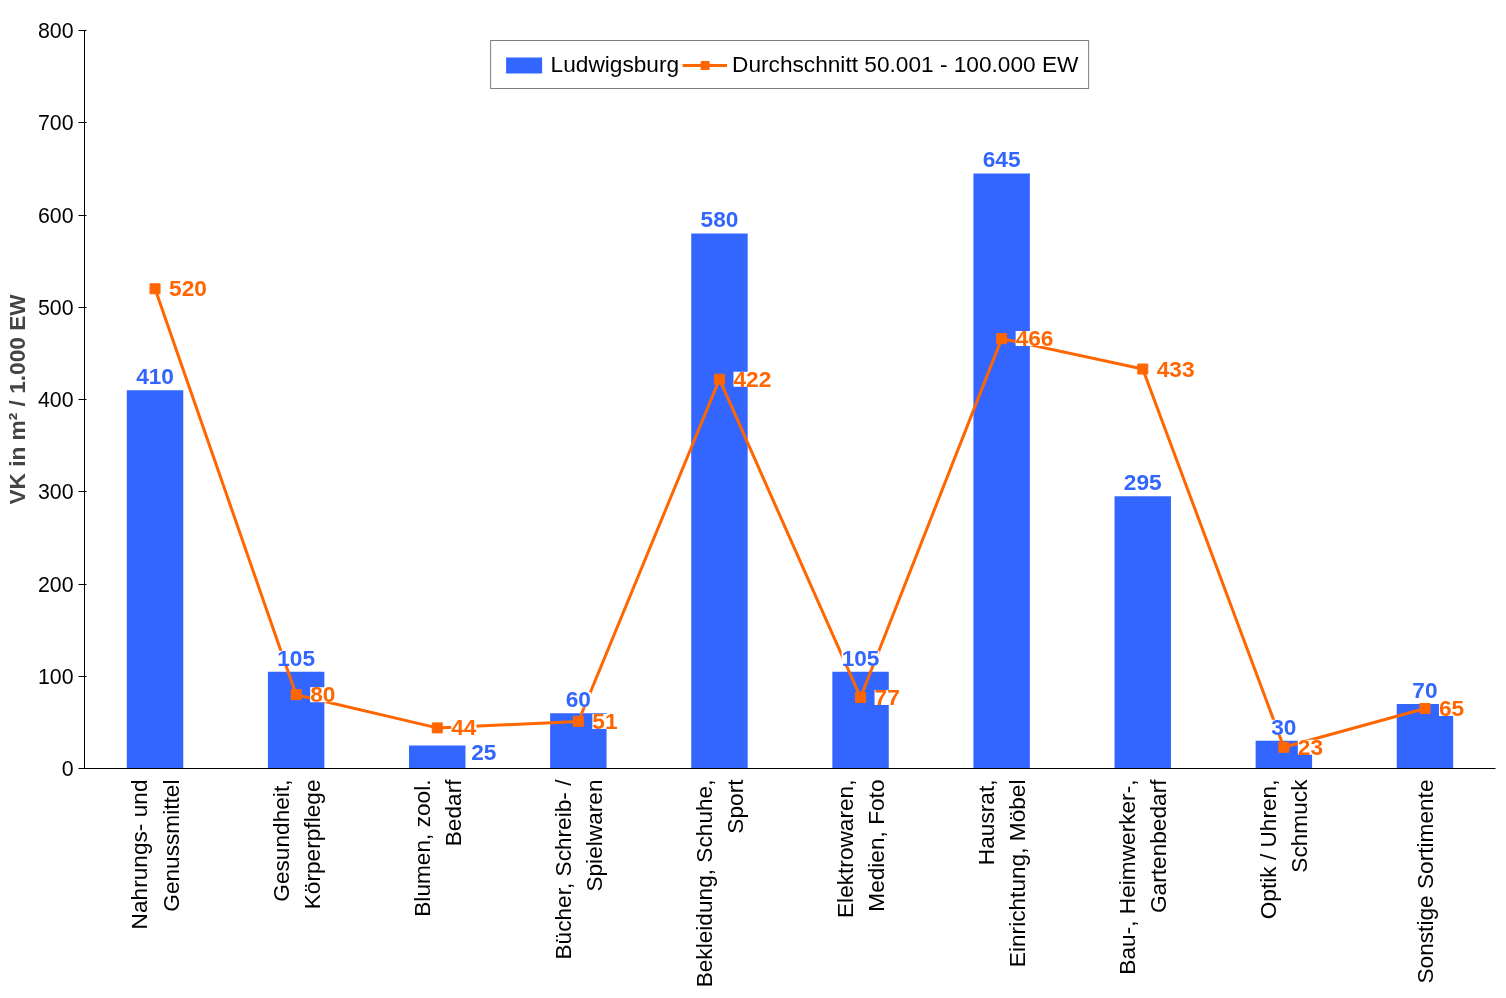 This screenshot has height=998, width=1506. I want to click on y-tick-label: 200, so click(55, 584).